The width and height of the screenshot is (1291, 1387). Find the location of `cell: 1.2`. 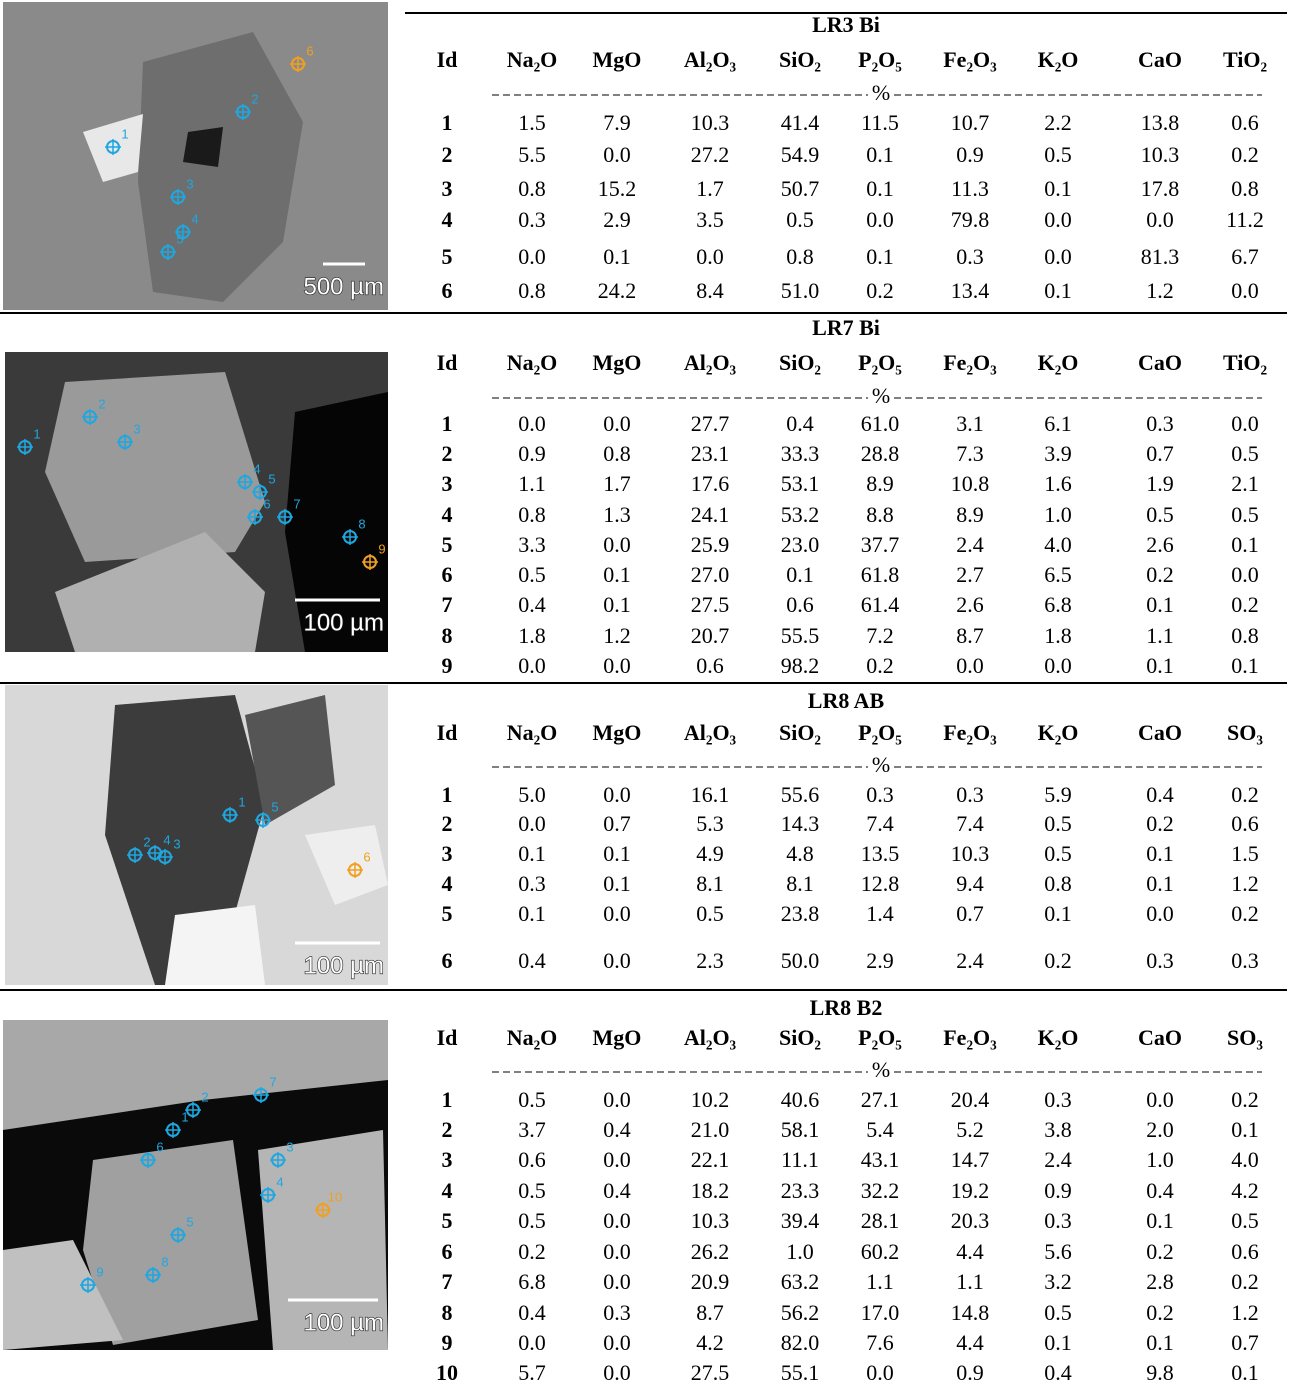

cell: 1.2 is located at coordinates (1245, 1312).